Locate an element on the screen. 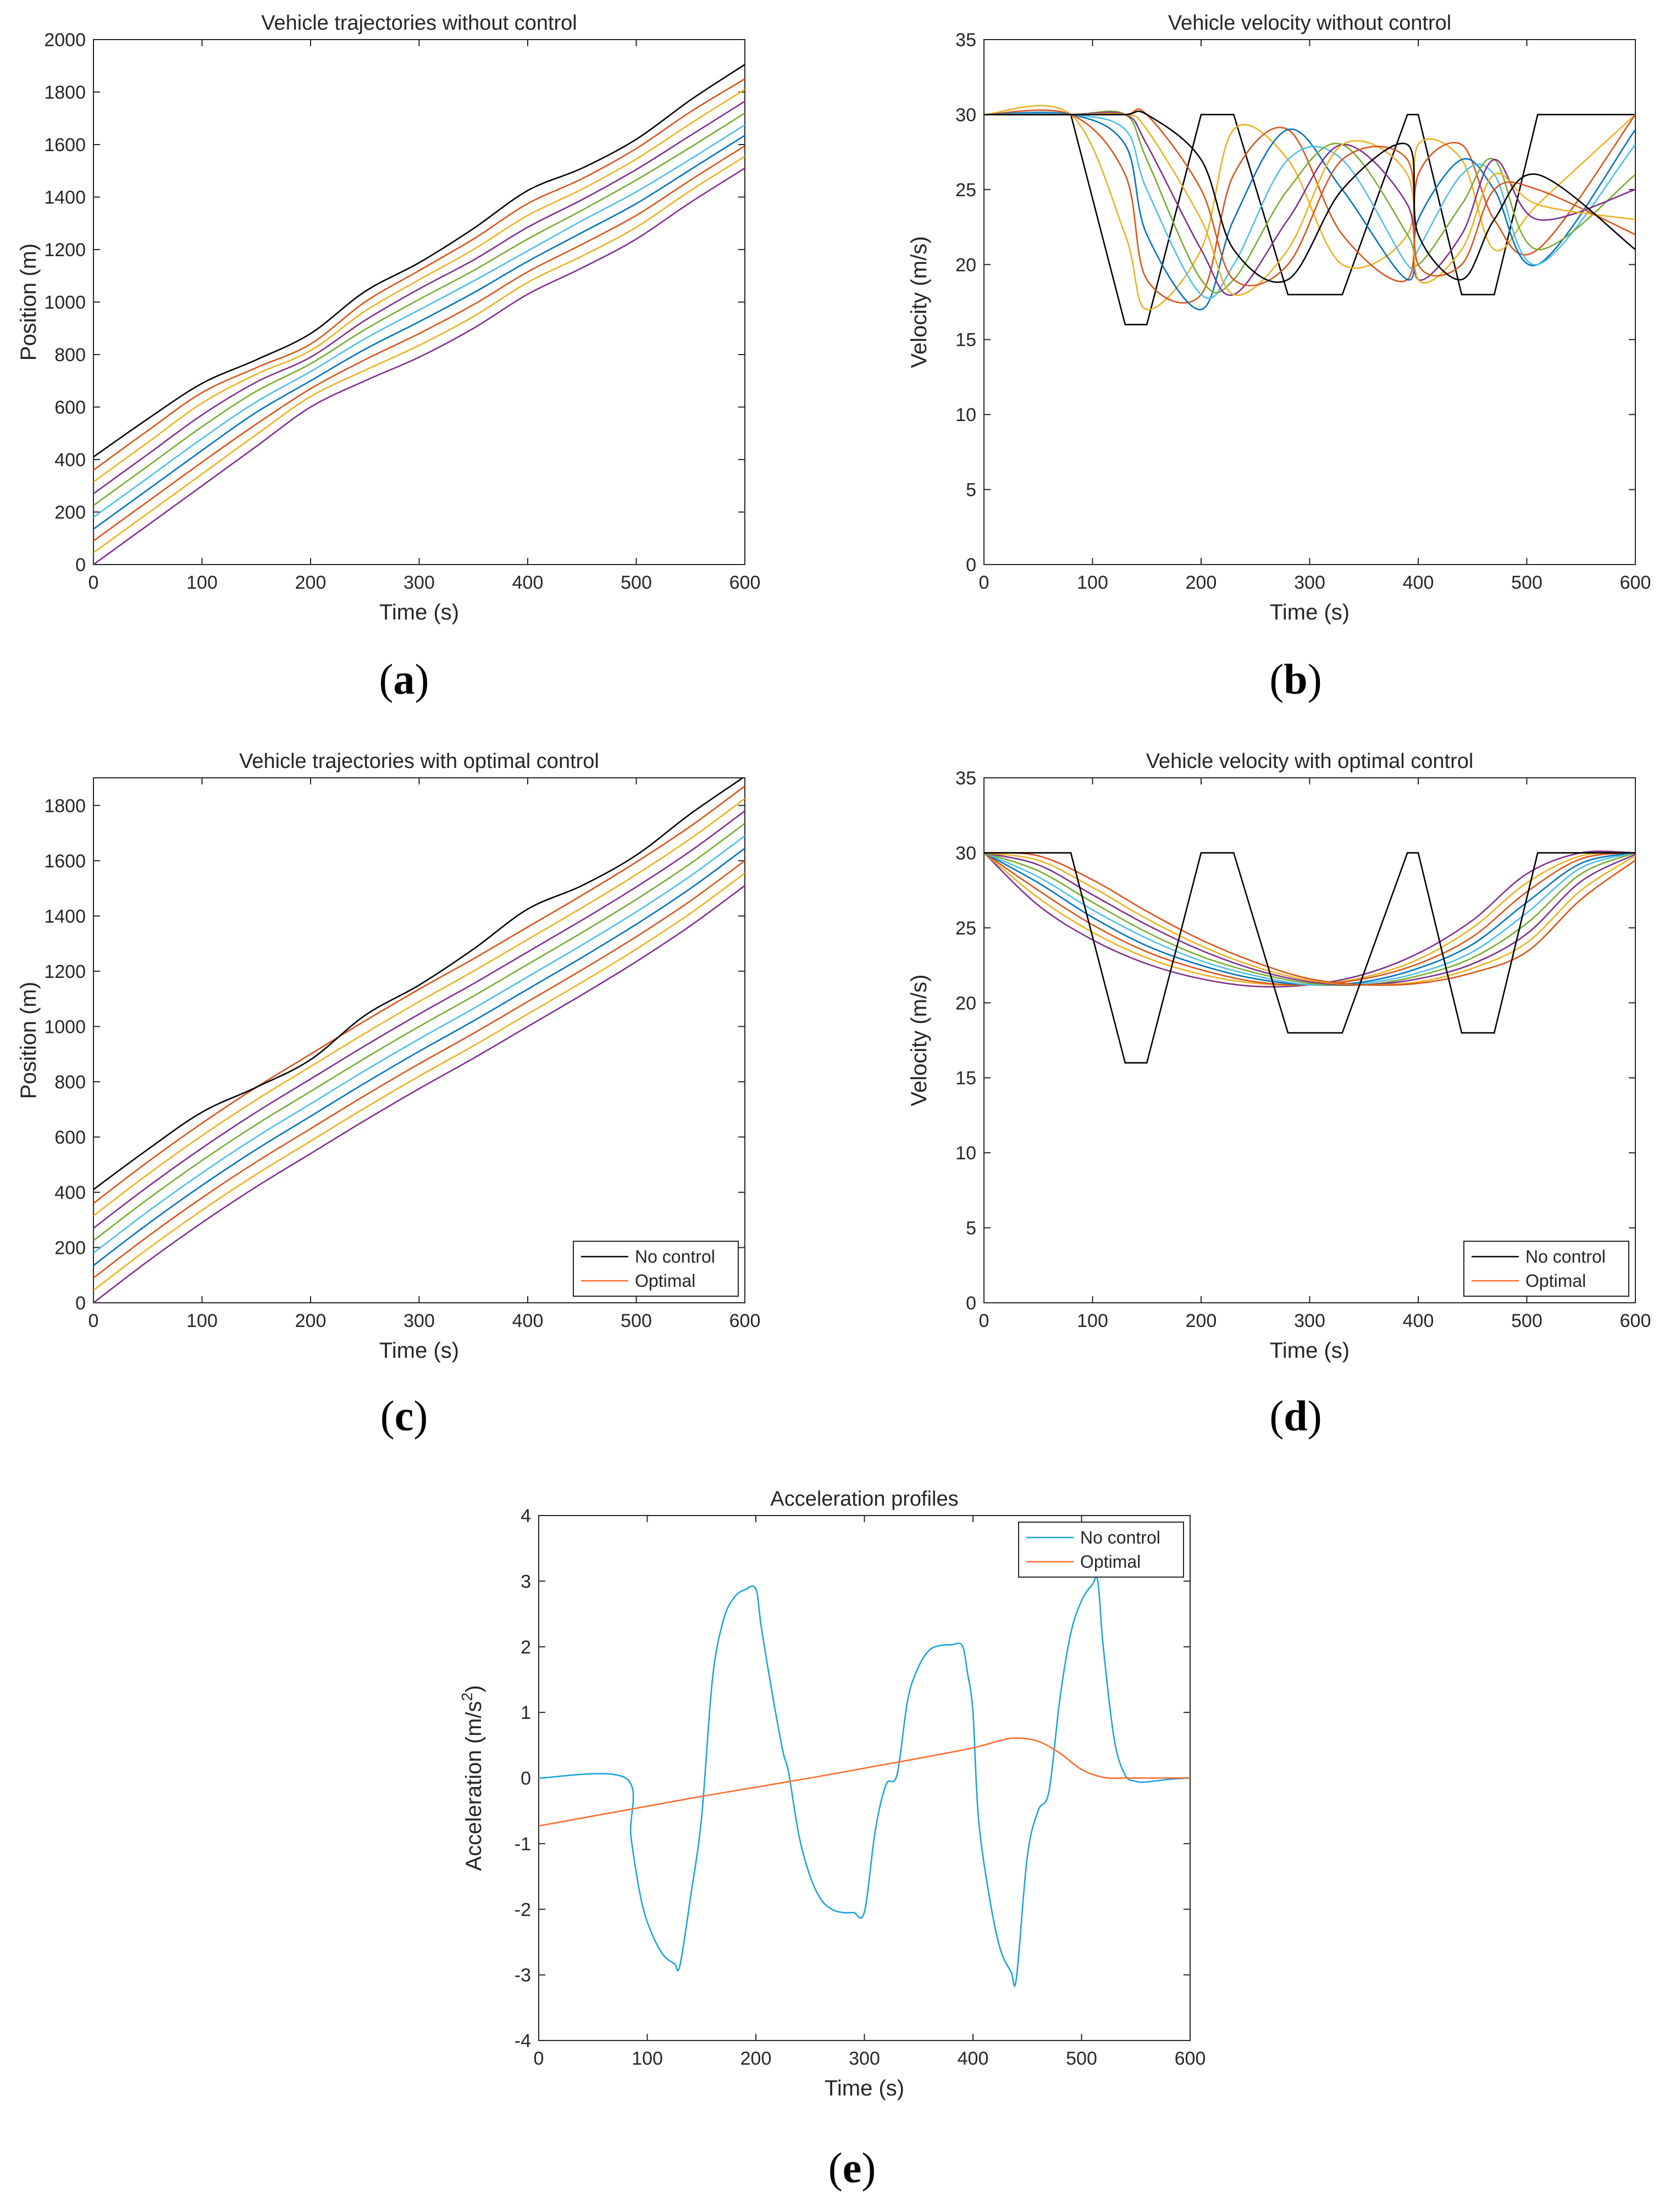 The height and width of the screenshot is (2212, 1670). x-tick-label: 500 is located at coordinates (1526, 582).